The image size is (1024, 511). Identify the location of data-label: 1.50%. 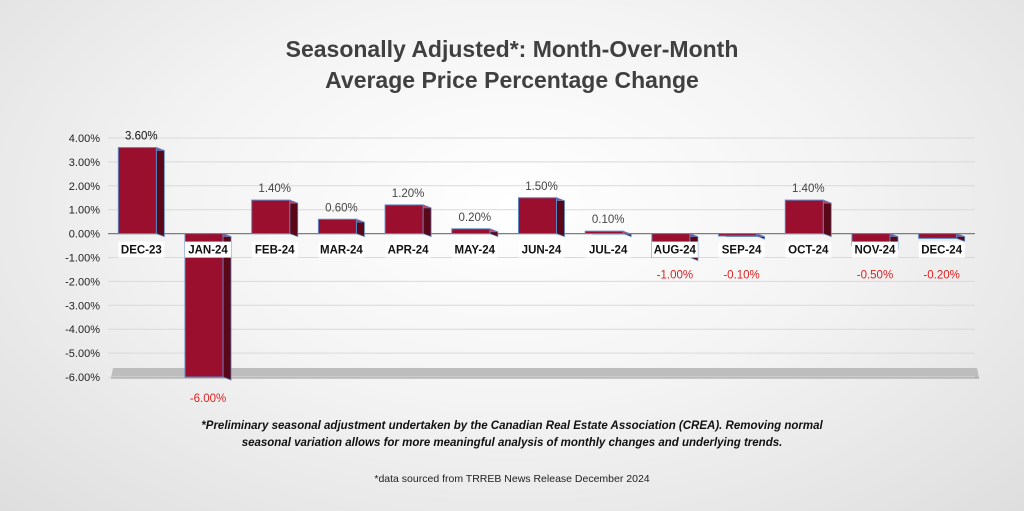
(541, 187).